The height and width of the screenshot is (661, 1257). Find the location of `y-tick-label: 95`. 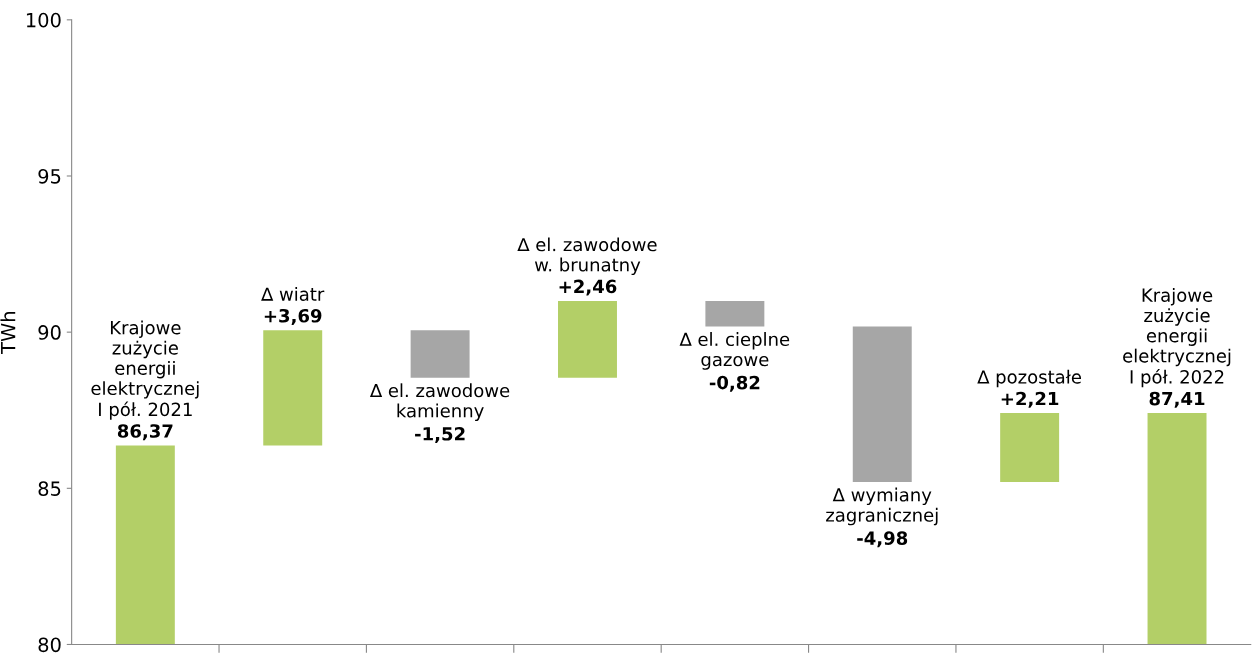

y-tick-label: 95 is located at coordinates (49, 176).